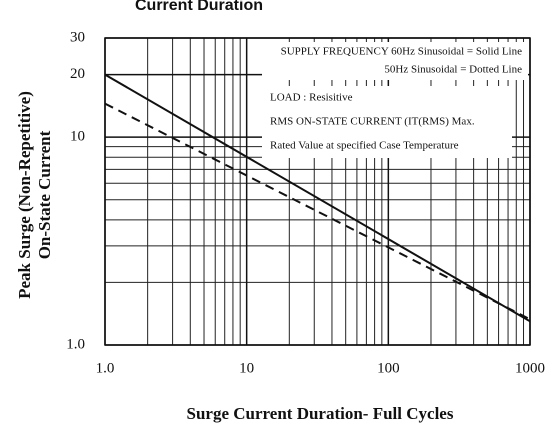  Describe the element at coordinates (453, 70) in the screenshot. I see `annotation: 50Hz Sinusoidal = Dotted Line` at that location.